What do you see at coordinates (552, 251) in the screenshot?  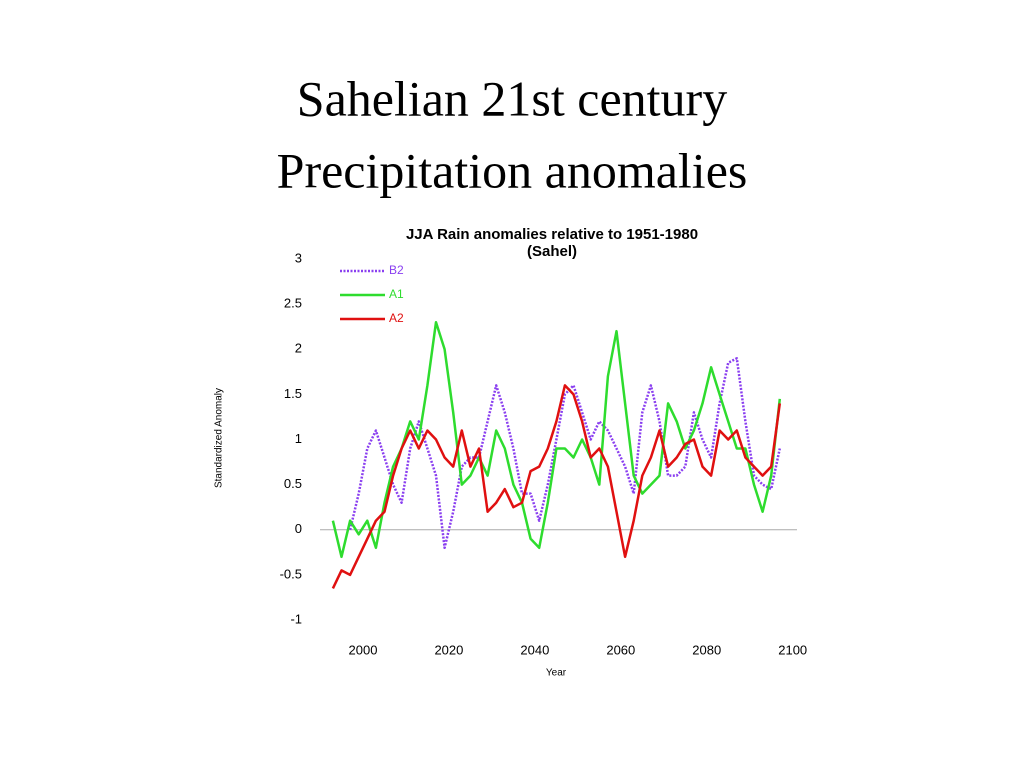 I see `chart-subtitle: (Sahel)` at bounding box center [552, 251].